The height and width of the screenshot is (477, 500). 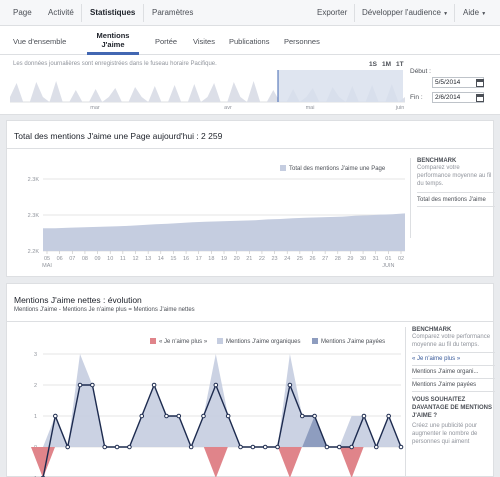 I want to click on legend-label: Mentions J'aime payées, so click(x=353, y=342).